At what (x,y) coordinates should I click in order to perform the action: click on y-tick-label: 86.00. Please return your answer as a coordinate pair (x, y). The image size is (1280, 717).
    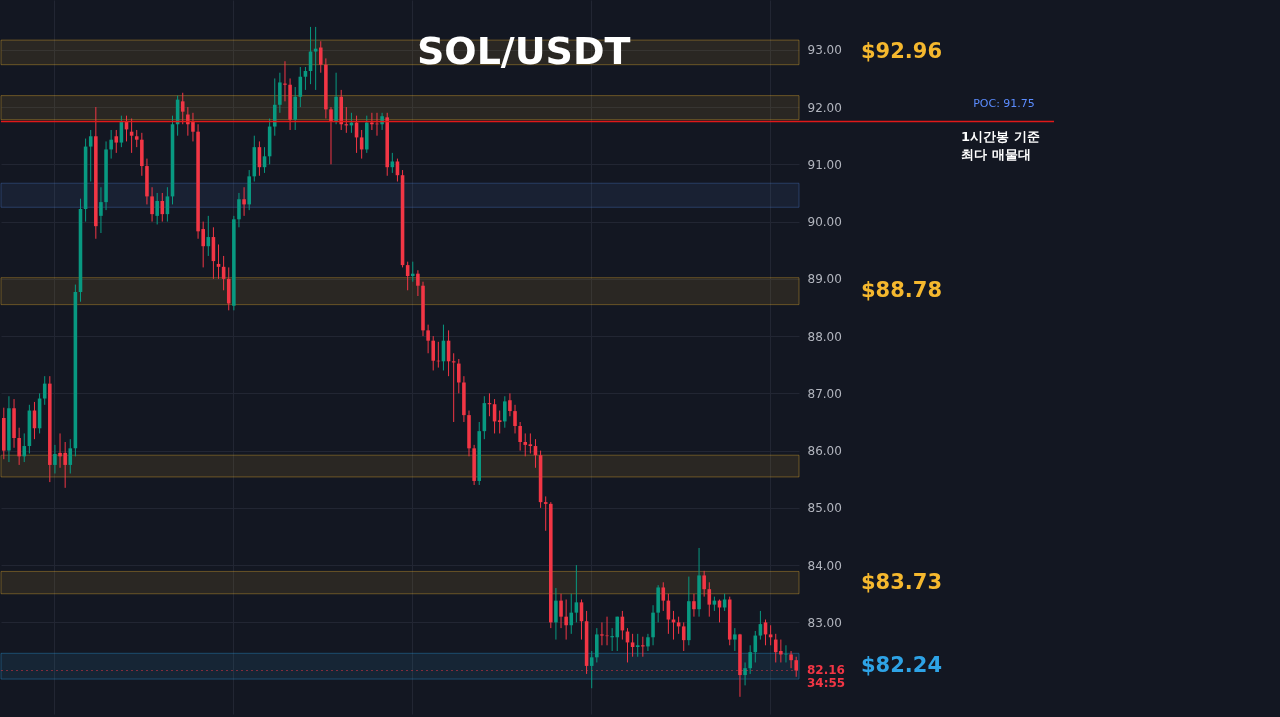
    Looking at the image, I should click on (824, 451).